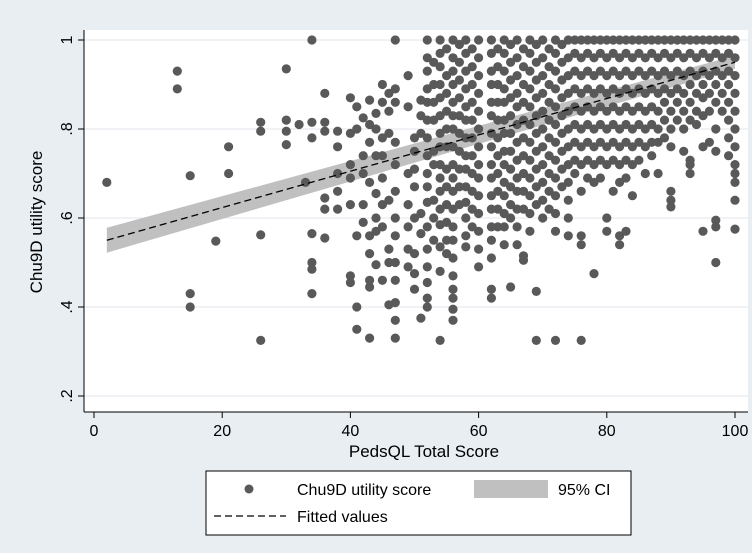  I want to click on legend-label-fitted: Fitted values, so click(342, 517).